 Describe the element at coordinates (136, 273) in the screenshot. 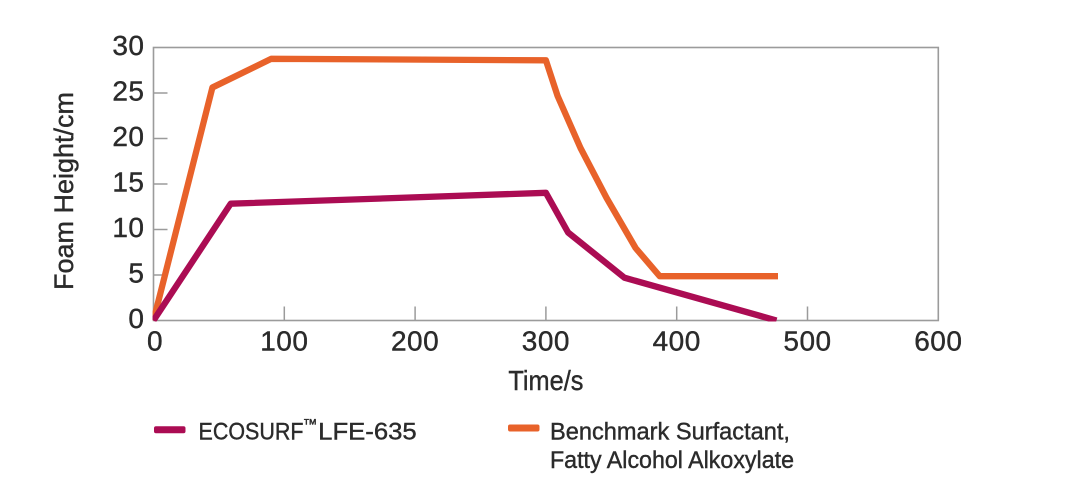

I see `svg-text: 5` at that location.